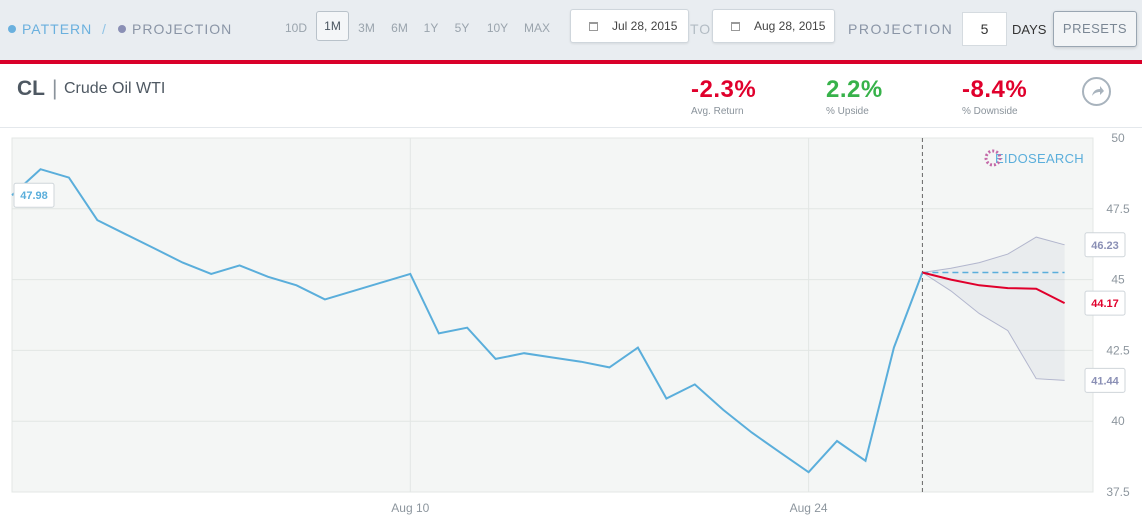 Image resolution: width=1142 pixels, height=529 pixels. I want to click on range-5y-button: 5Y, so click(462, 28).